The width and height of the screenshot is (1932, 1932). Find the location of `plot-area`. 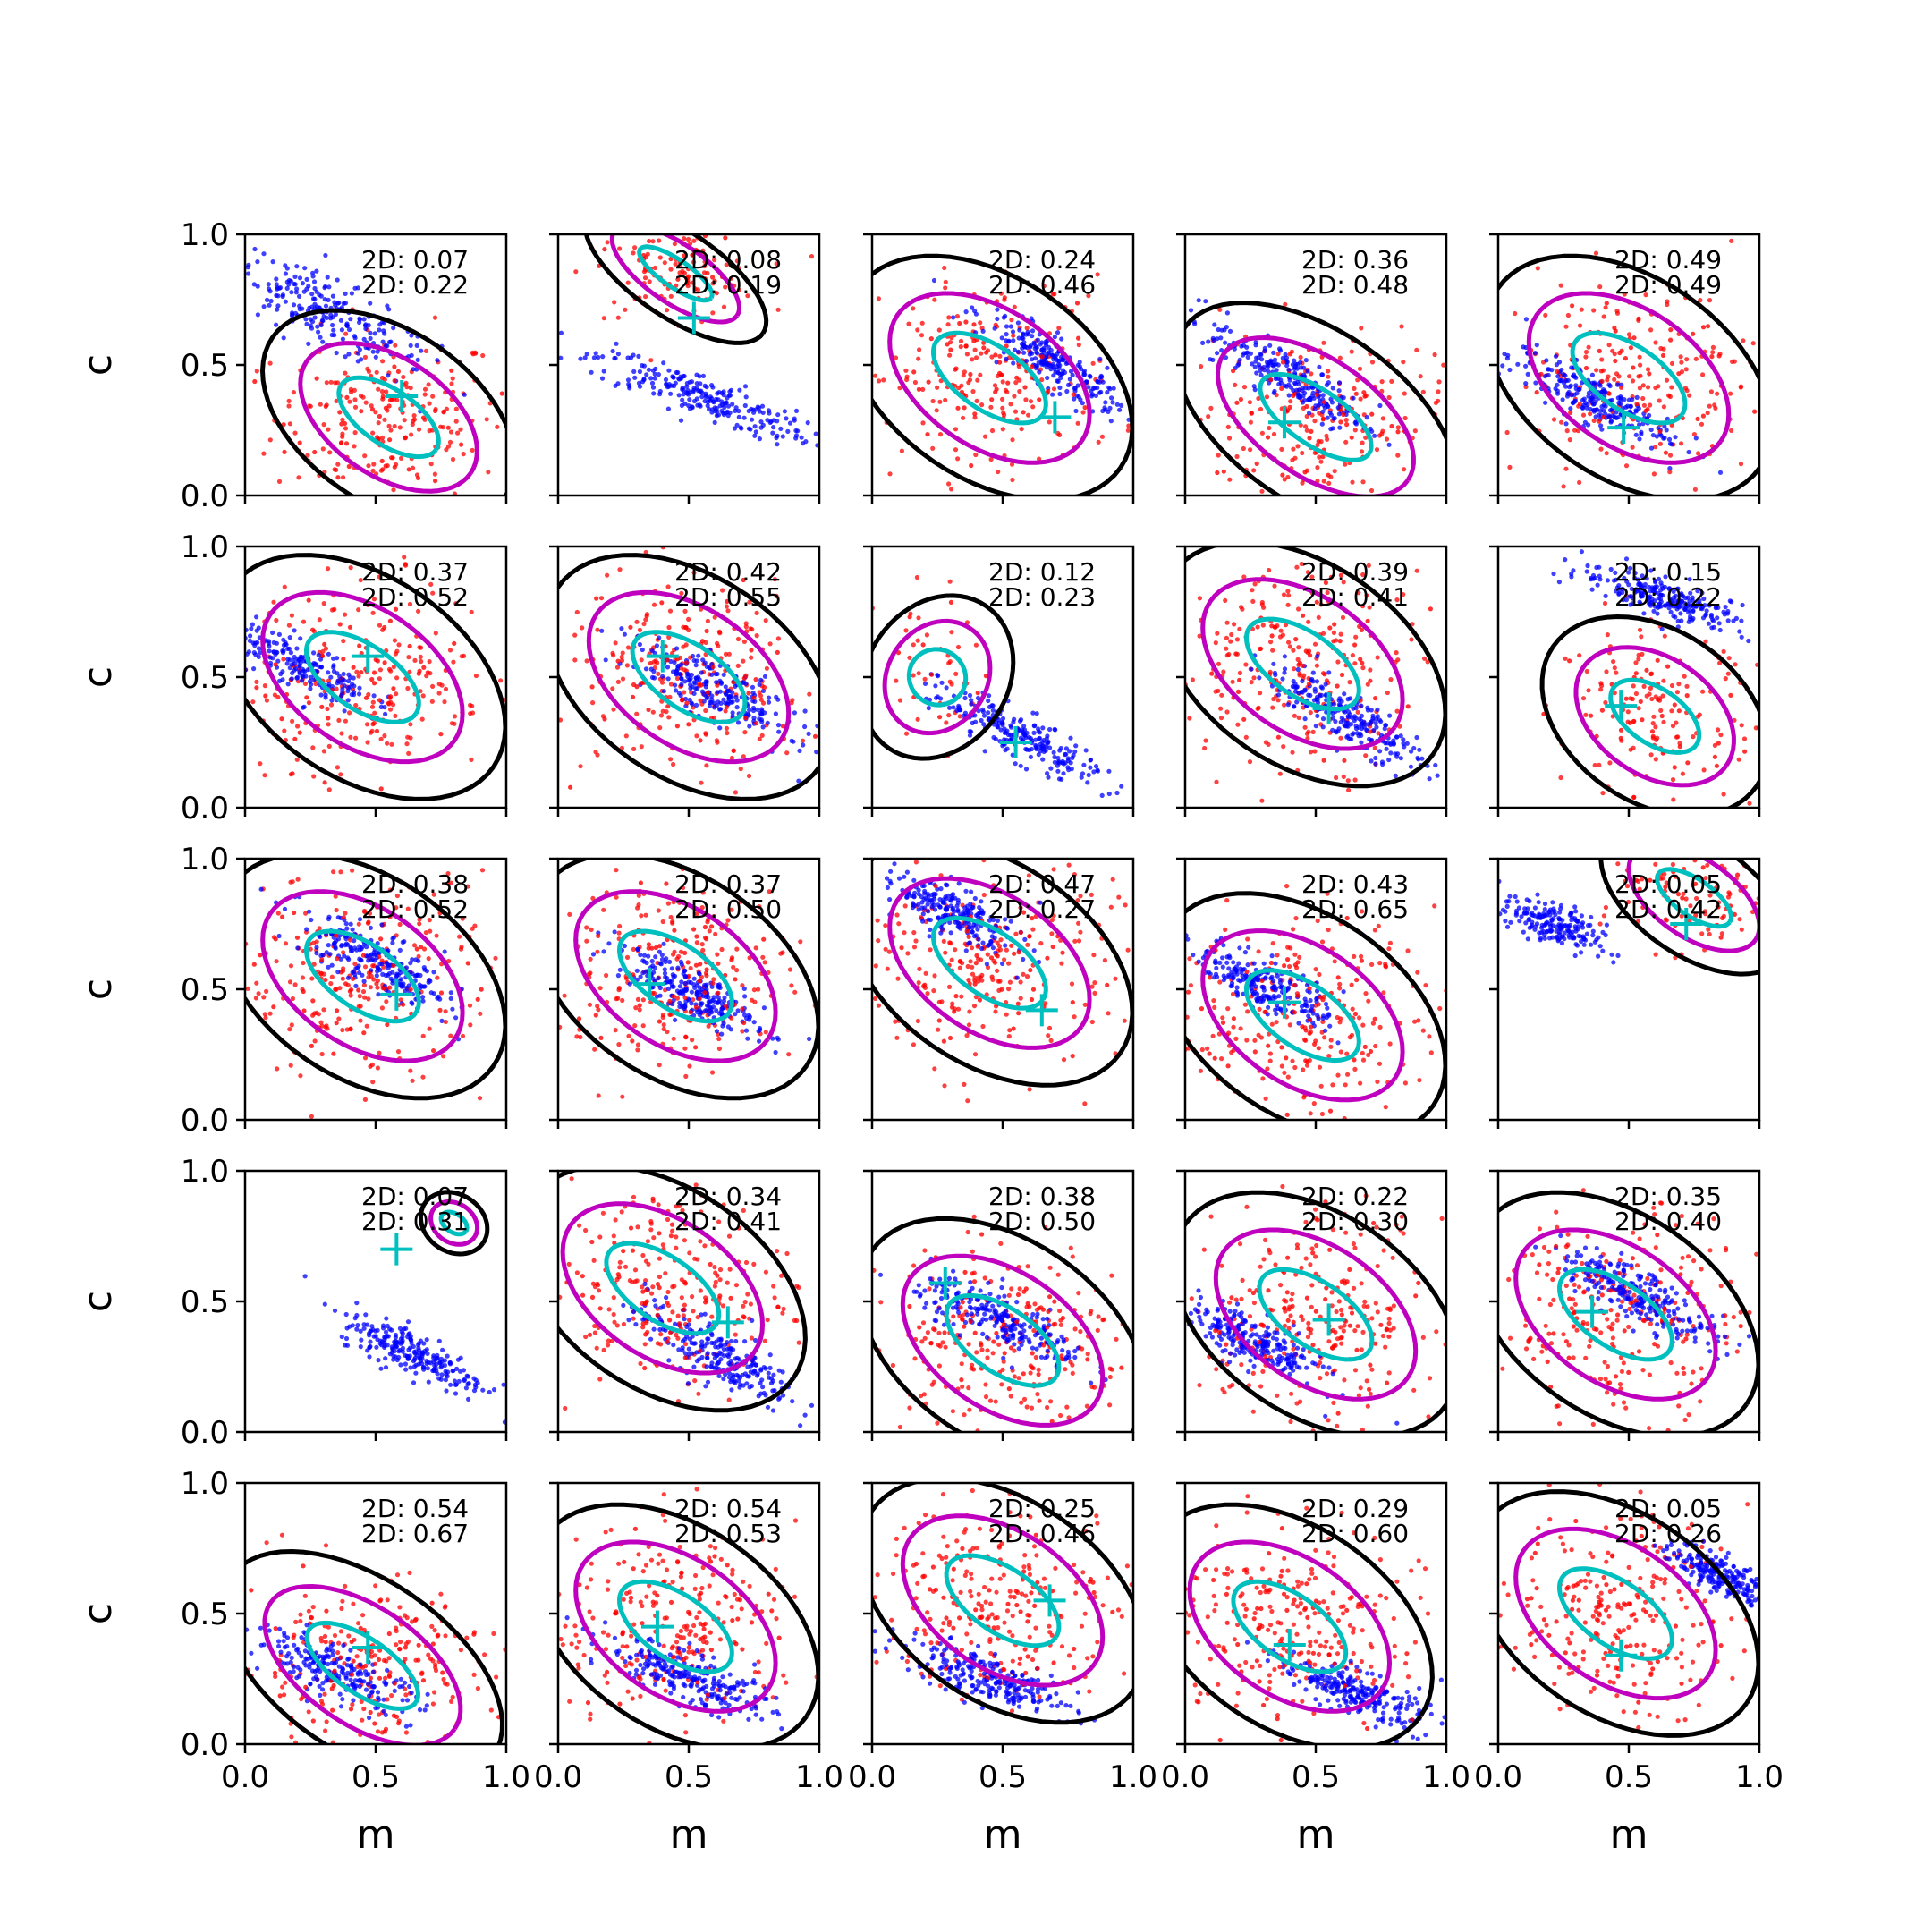

plot-area is located at coordinates (1628, 367).